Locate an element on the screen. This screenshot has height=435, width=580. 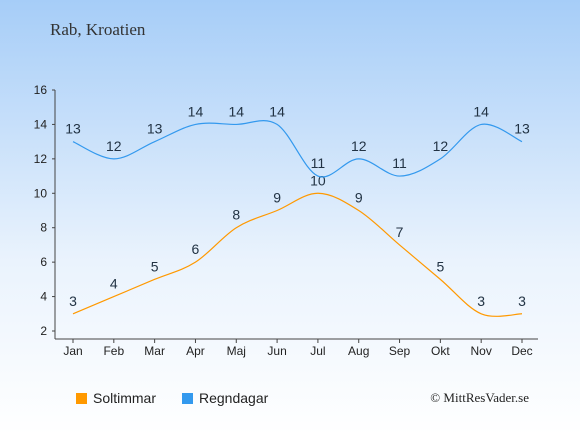
x-tick-label: Okt is located at coordinates (440, 351).